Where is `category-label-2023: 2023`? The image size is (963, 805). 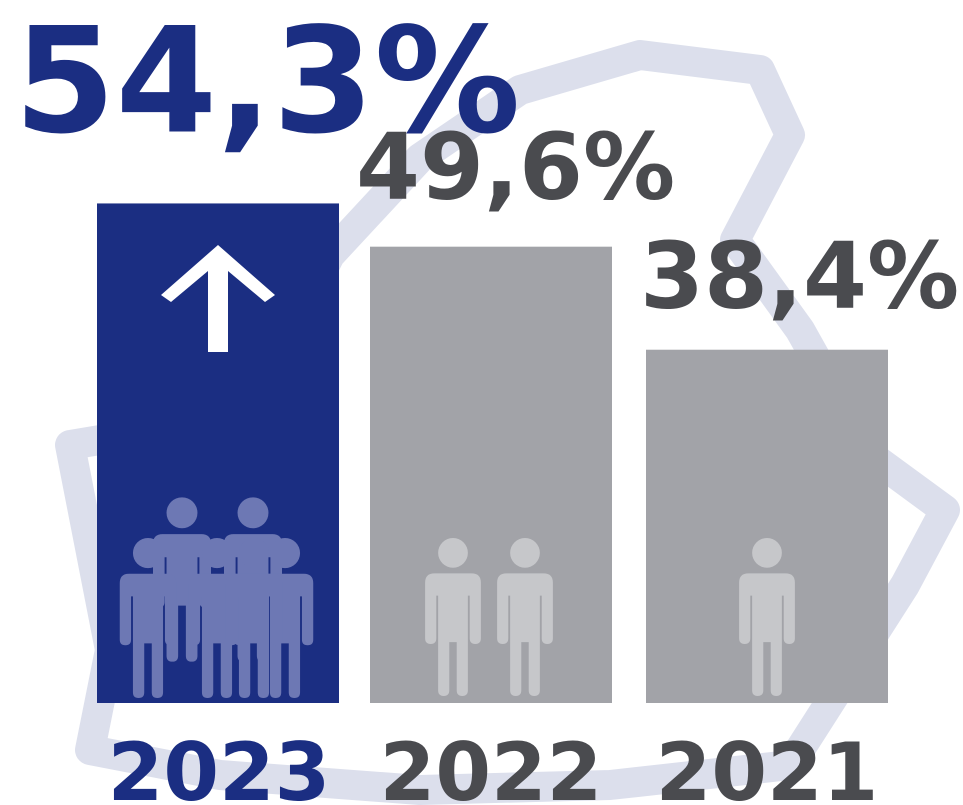
category-label-2023: 2023 is located at coordinates (219, 765).